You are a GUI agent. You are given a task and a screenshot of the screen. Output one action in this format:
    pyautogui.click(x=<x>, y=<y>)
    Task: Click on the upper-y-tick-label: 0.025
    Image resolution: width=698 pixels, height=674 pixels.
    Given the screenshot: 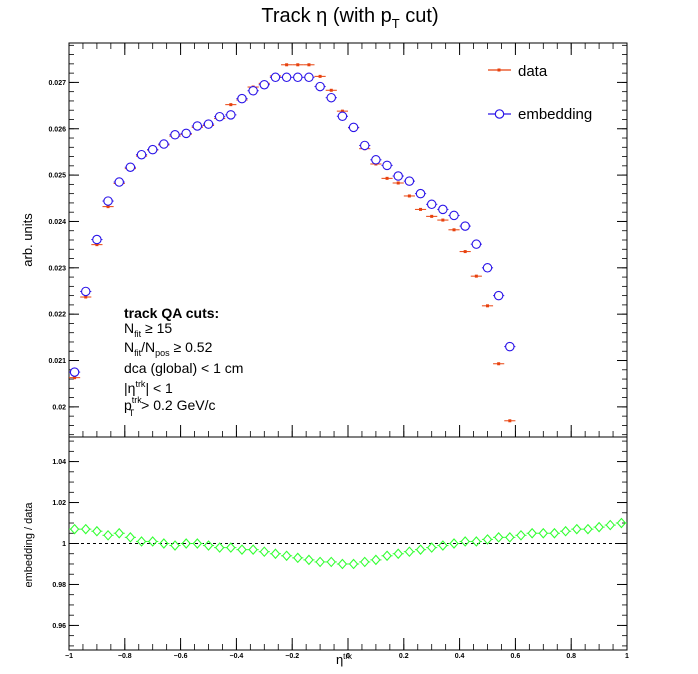 What is the action you would take?
    pyautogui.click(x=57, y=176)
    